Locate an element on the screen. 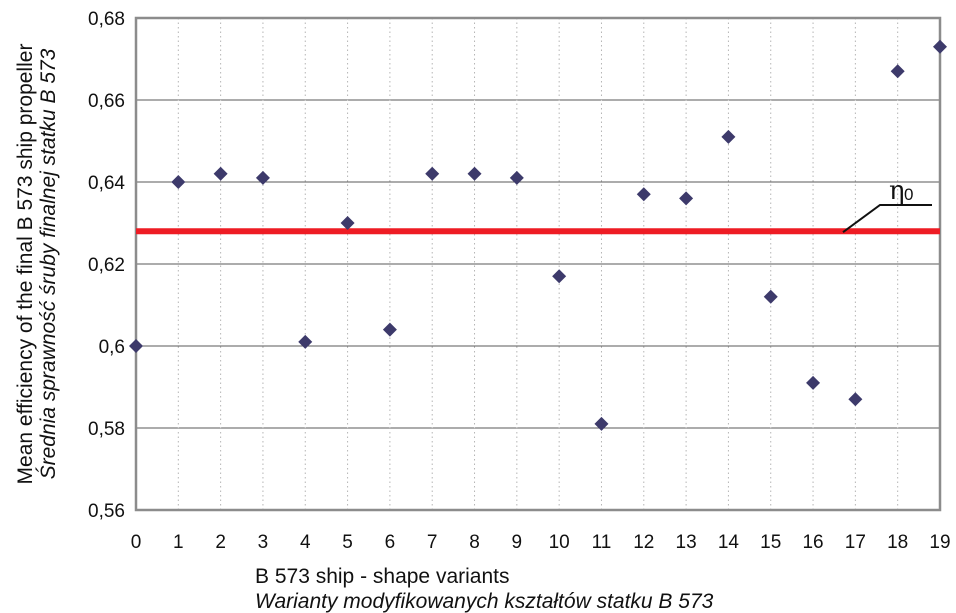 The image size is (956, 613). x-tick-label: 7 is located at coordinates (432, 542).